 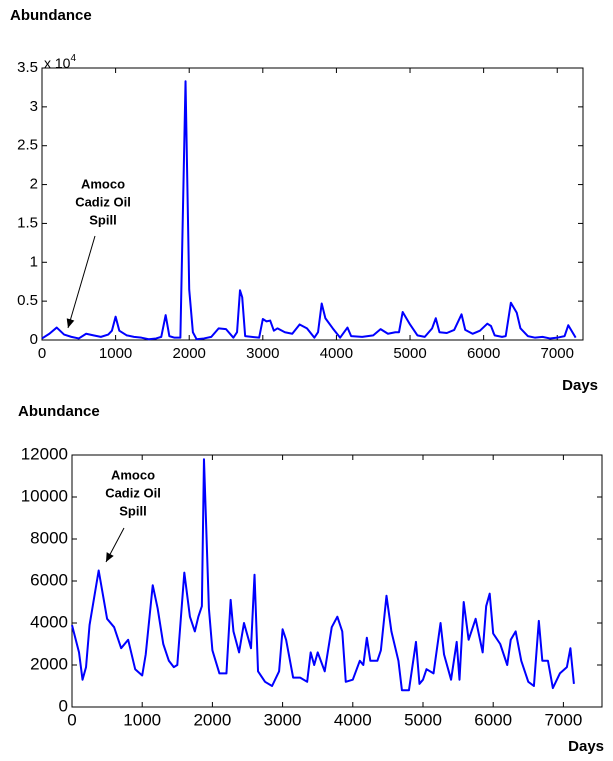 What do you see at coordinates (49, 579) in the screenshot?
I see `y-tick-label: 6000` at bounding box center [49, 579].